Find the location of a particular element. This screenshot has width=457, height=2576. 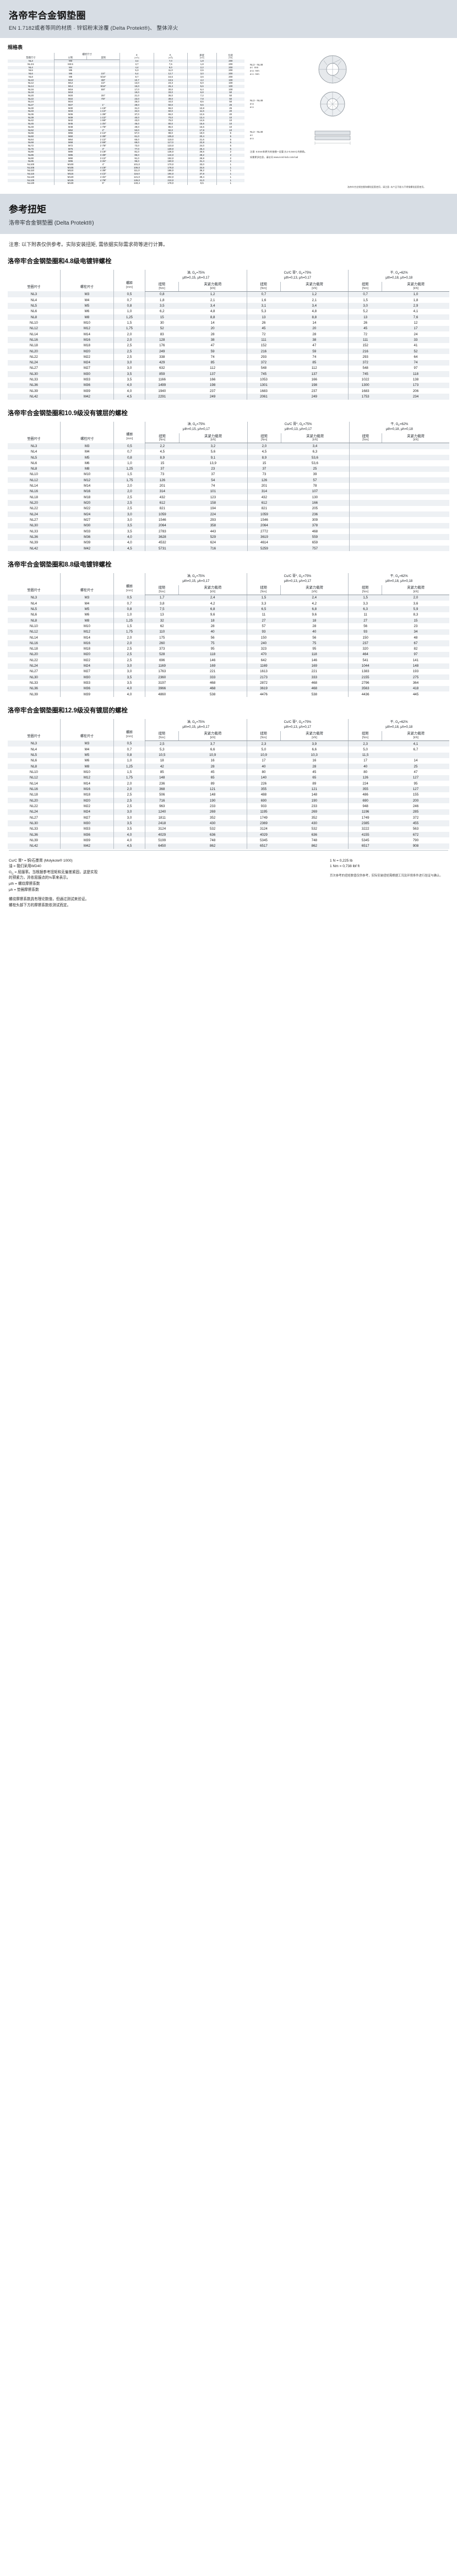

spec-cell: 50 is located at coordinates (230, 96).